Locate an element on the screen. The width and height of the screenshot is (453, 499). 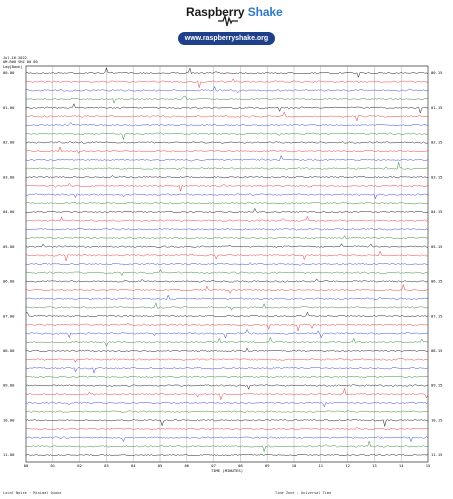
hour-label-left: 06.00 is located at coordinates (9, 281).